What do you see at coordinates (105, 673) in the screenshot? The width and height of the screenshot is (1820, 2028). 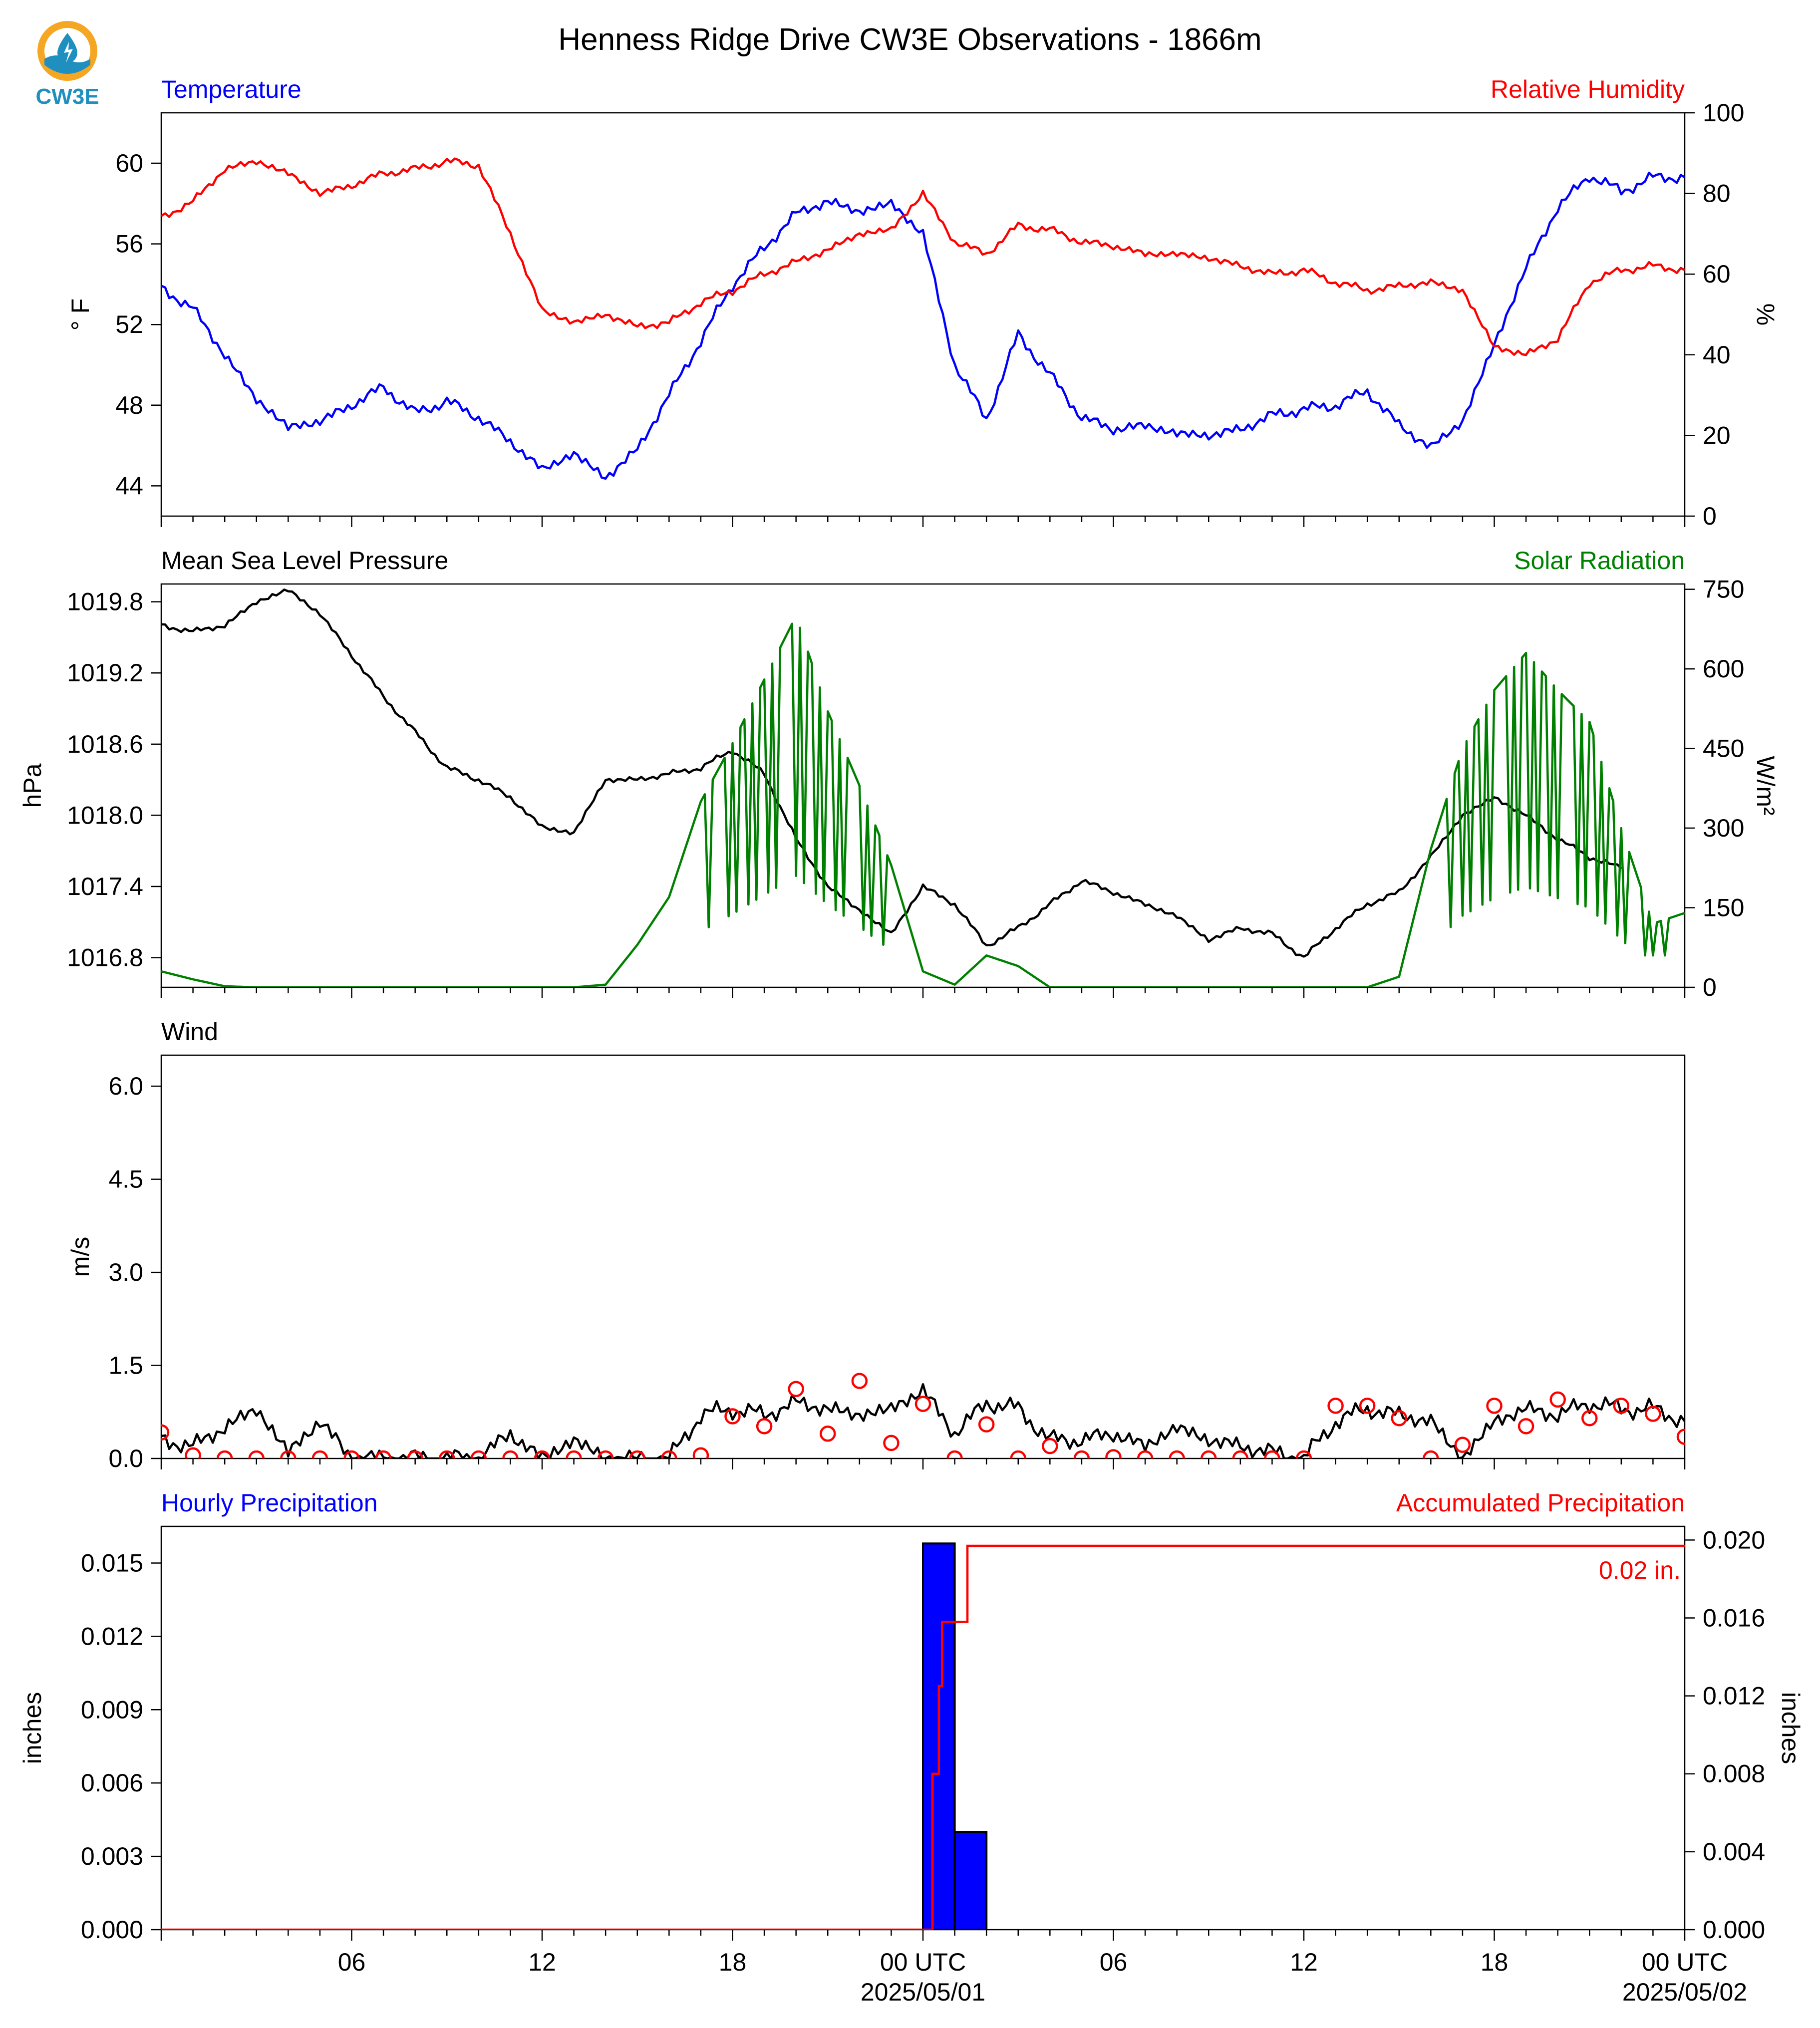 I see `panel-1-ytick-label-left: 1019.2` at bounding box center [105, 673].